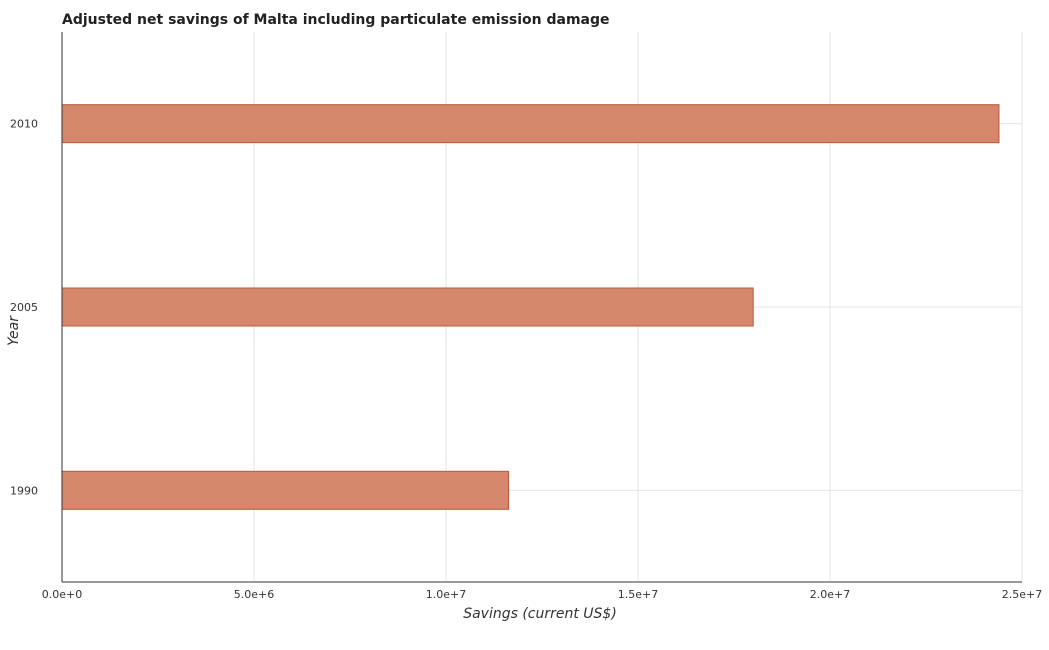  What do you see at coordinates (285, 490) in the screenshot?
I see `bar-1990` at bounding box center [285, 490].